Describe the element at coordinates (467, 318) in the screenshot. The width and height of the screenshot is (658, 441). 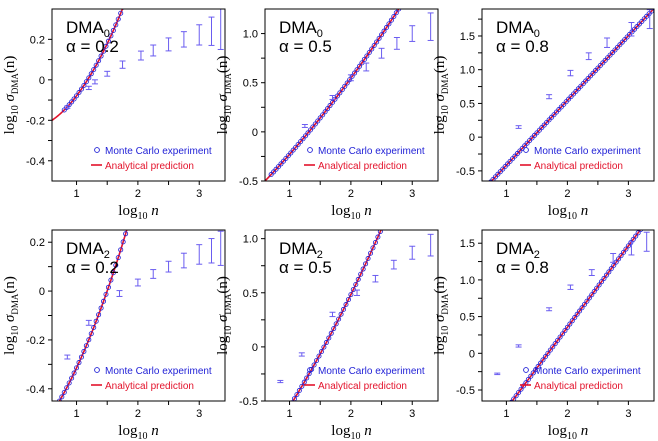
I see `y-tick-label: 0.5` at that location.